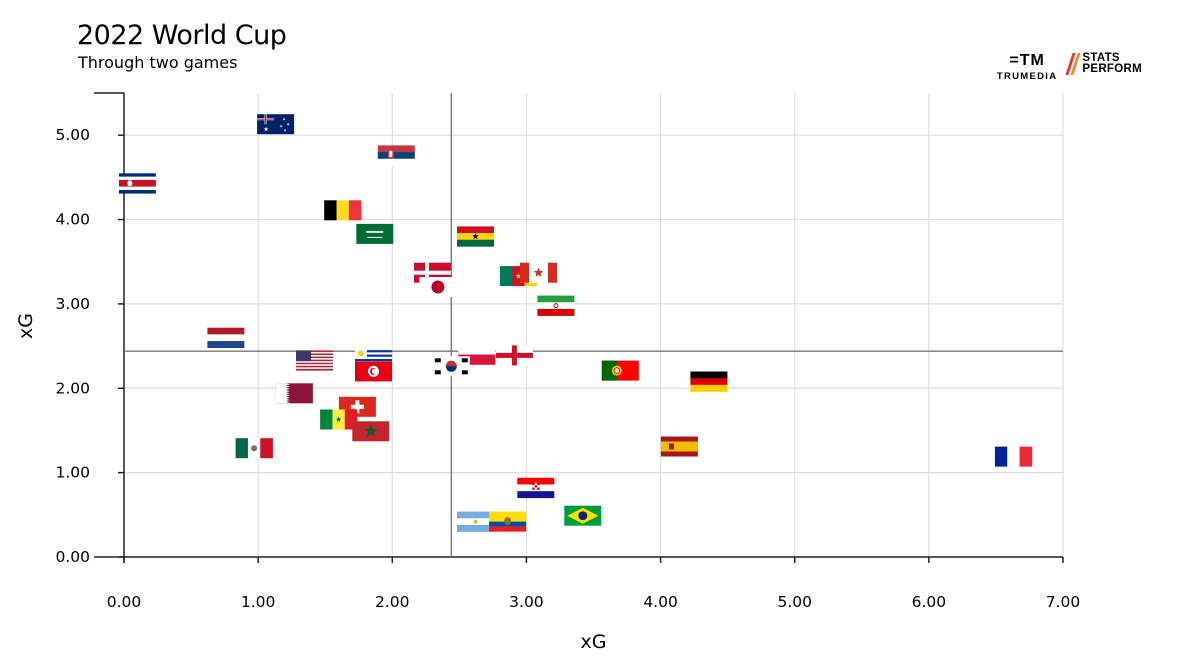 The height and width of the screenshot is (667, 1186). I want to click on y-axis-label: xG, so click(26, 326).